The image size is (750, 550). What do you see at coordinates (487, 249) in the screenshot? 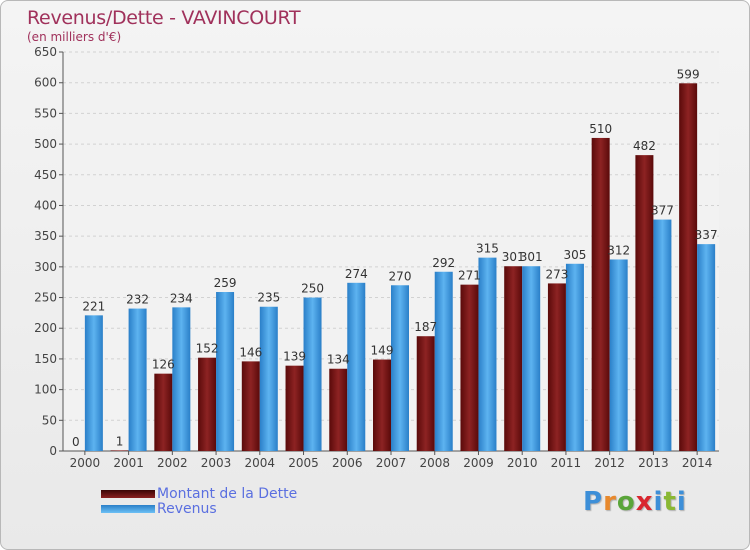
I see `data-label-revenus: 315` at bounding box center [487, 249].